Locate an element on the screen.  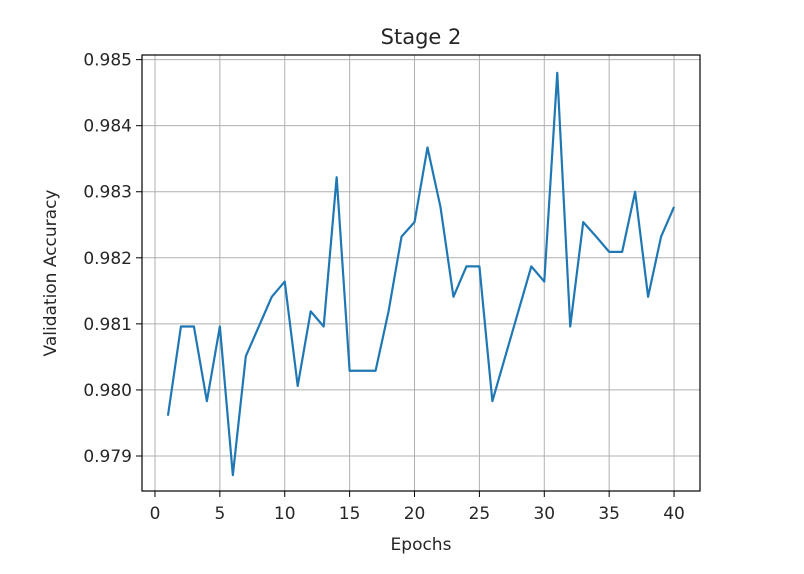
x-tick-label: 25 is located at coordinates (480, 514).